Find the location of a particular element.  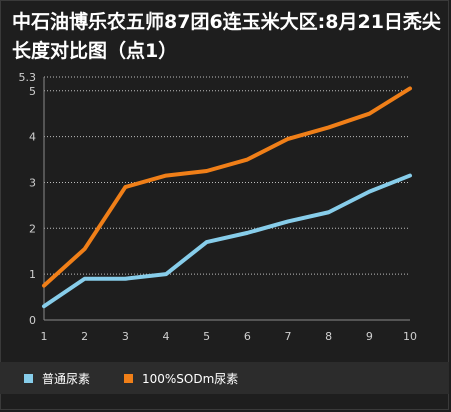

x-tick-label: 7 is located at coordinates (288, 336).